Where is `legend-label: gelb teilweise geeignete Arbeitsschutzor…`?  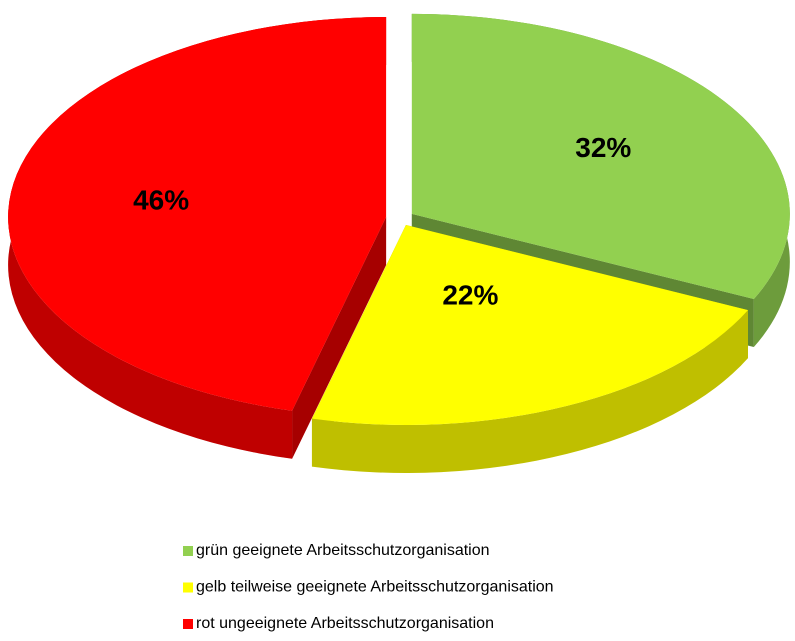 legend-label: gelb teilweise geeignete Arbeitsschutzor… is located at coordinates (375, 587).